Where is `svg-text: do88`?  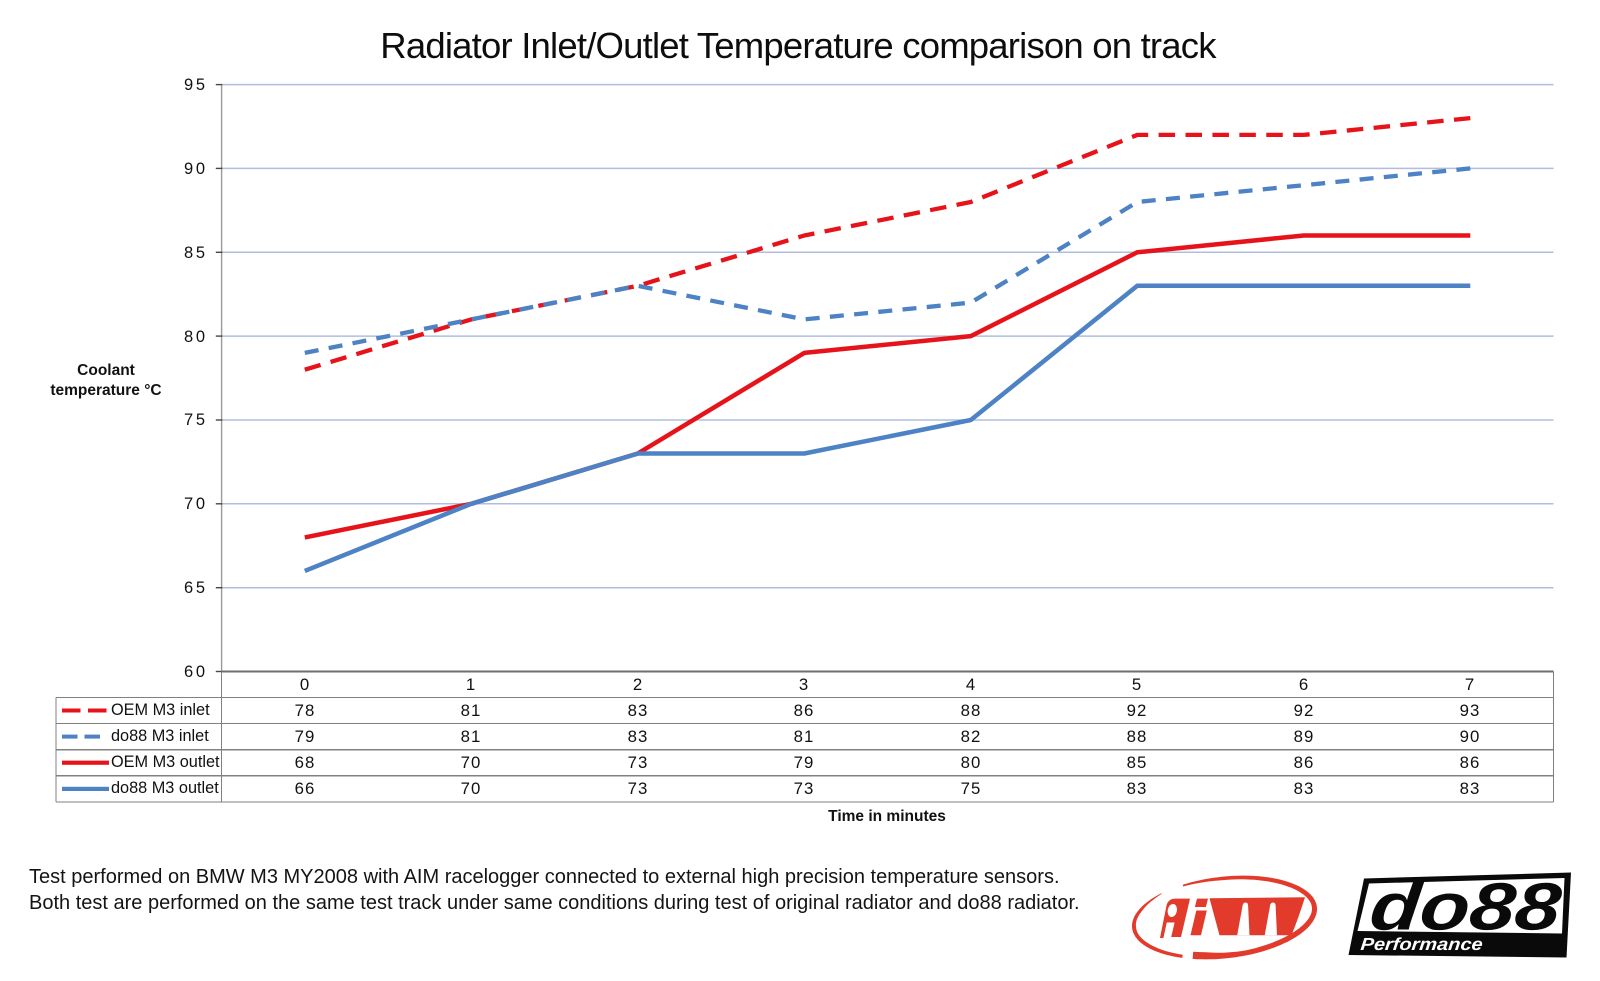 svg-text: do88 is located at coordinates (1466, 907).